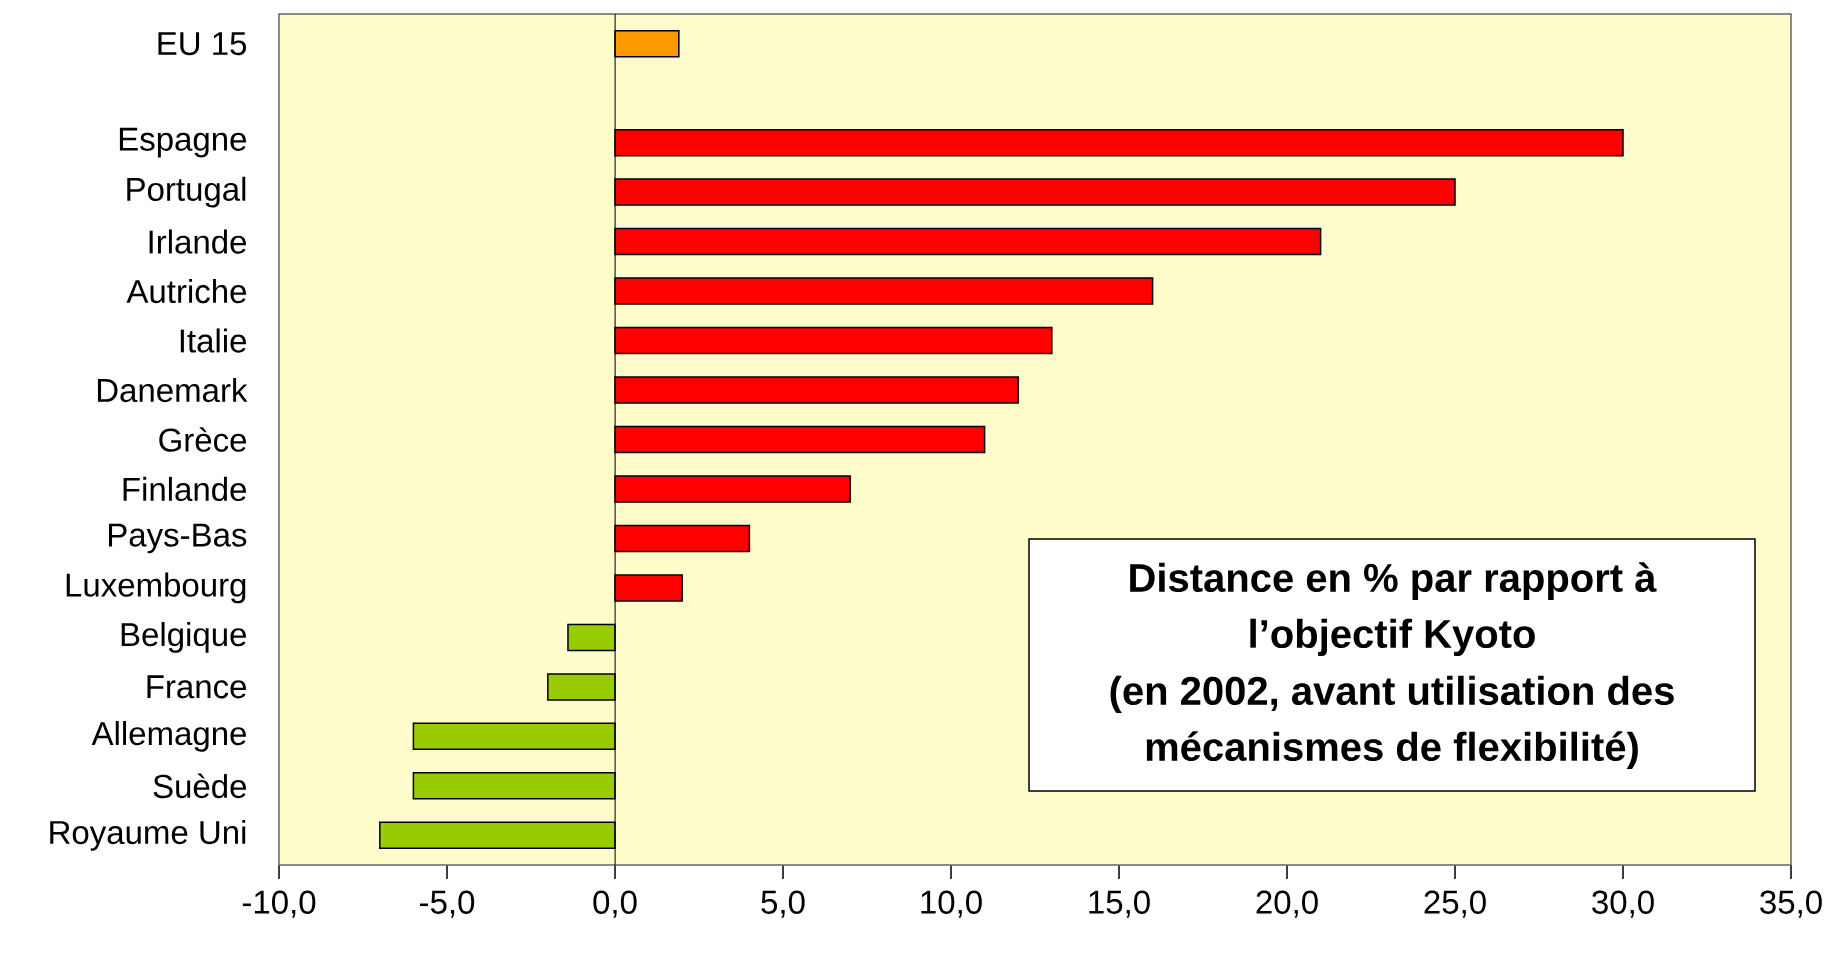  What do you see at coordinates (1287, 904) in the screenshot?
I see `x-tick-label: 20,0` at bounding box center [1287, 904].